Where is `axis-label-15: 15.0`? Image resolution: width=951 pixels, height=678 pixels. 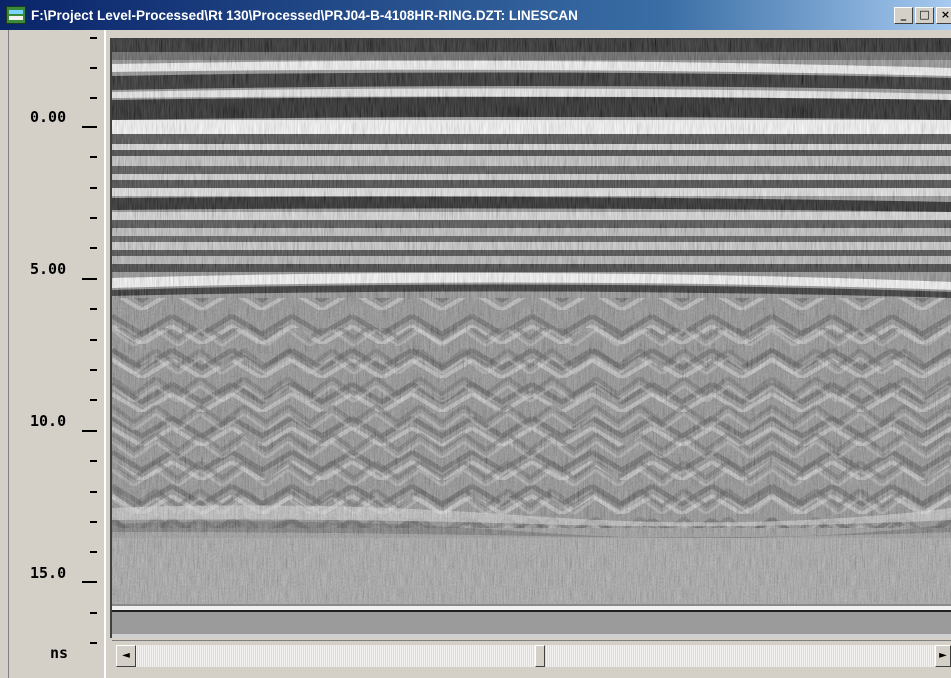
axis-label-15: 15.0 is located at coordinates (48, 573).